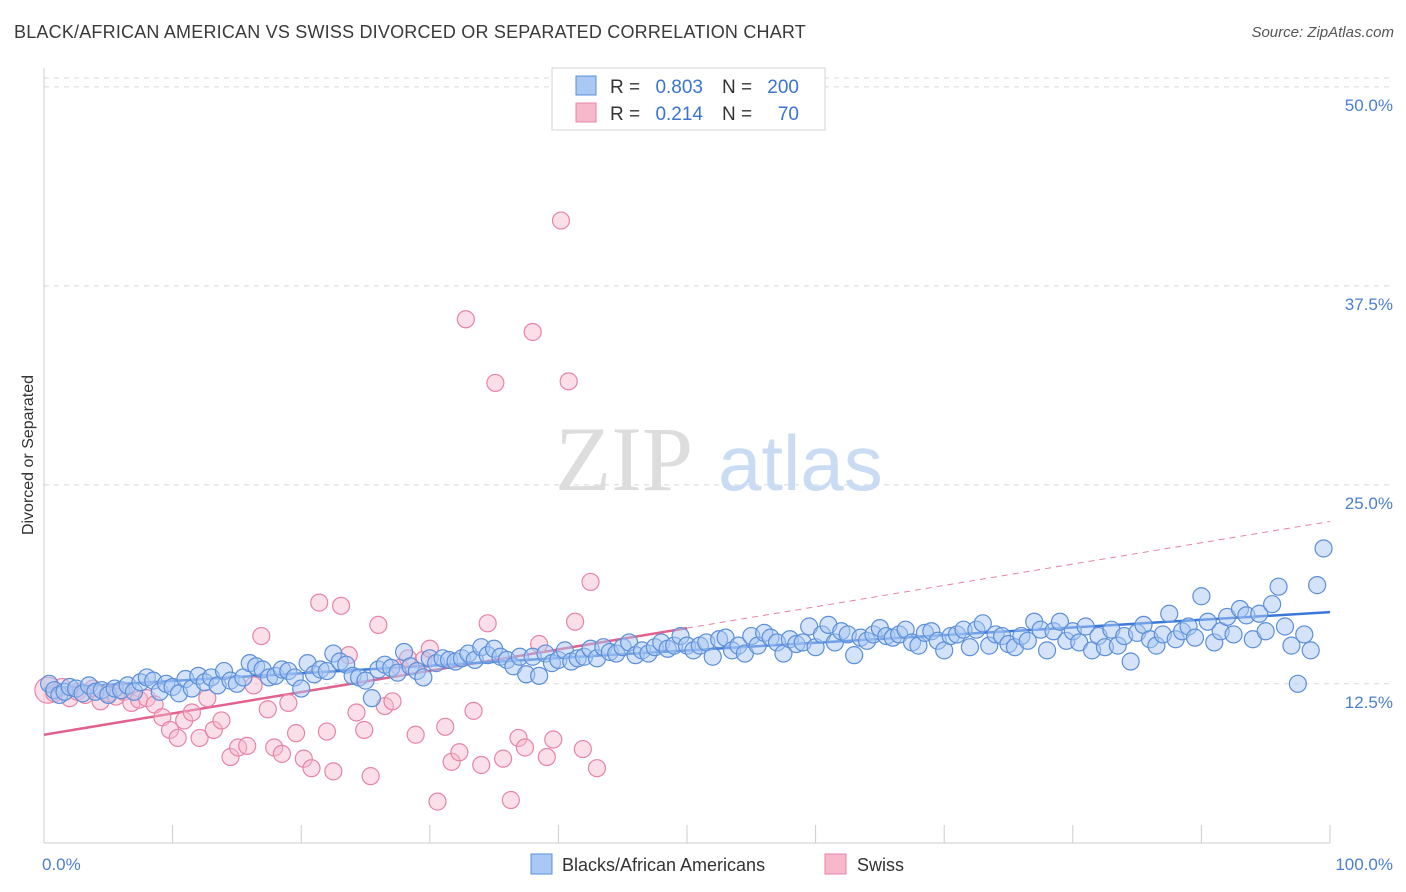 This screenshot has height=892, width=1406. I want to click on watermark-zip: ZIP, so click(624, 459).